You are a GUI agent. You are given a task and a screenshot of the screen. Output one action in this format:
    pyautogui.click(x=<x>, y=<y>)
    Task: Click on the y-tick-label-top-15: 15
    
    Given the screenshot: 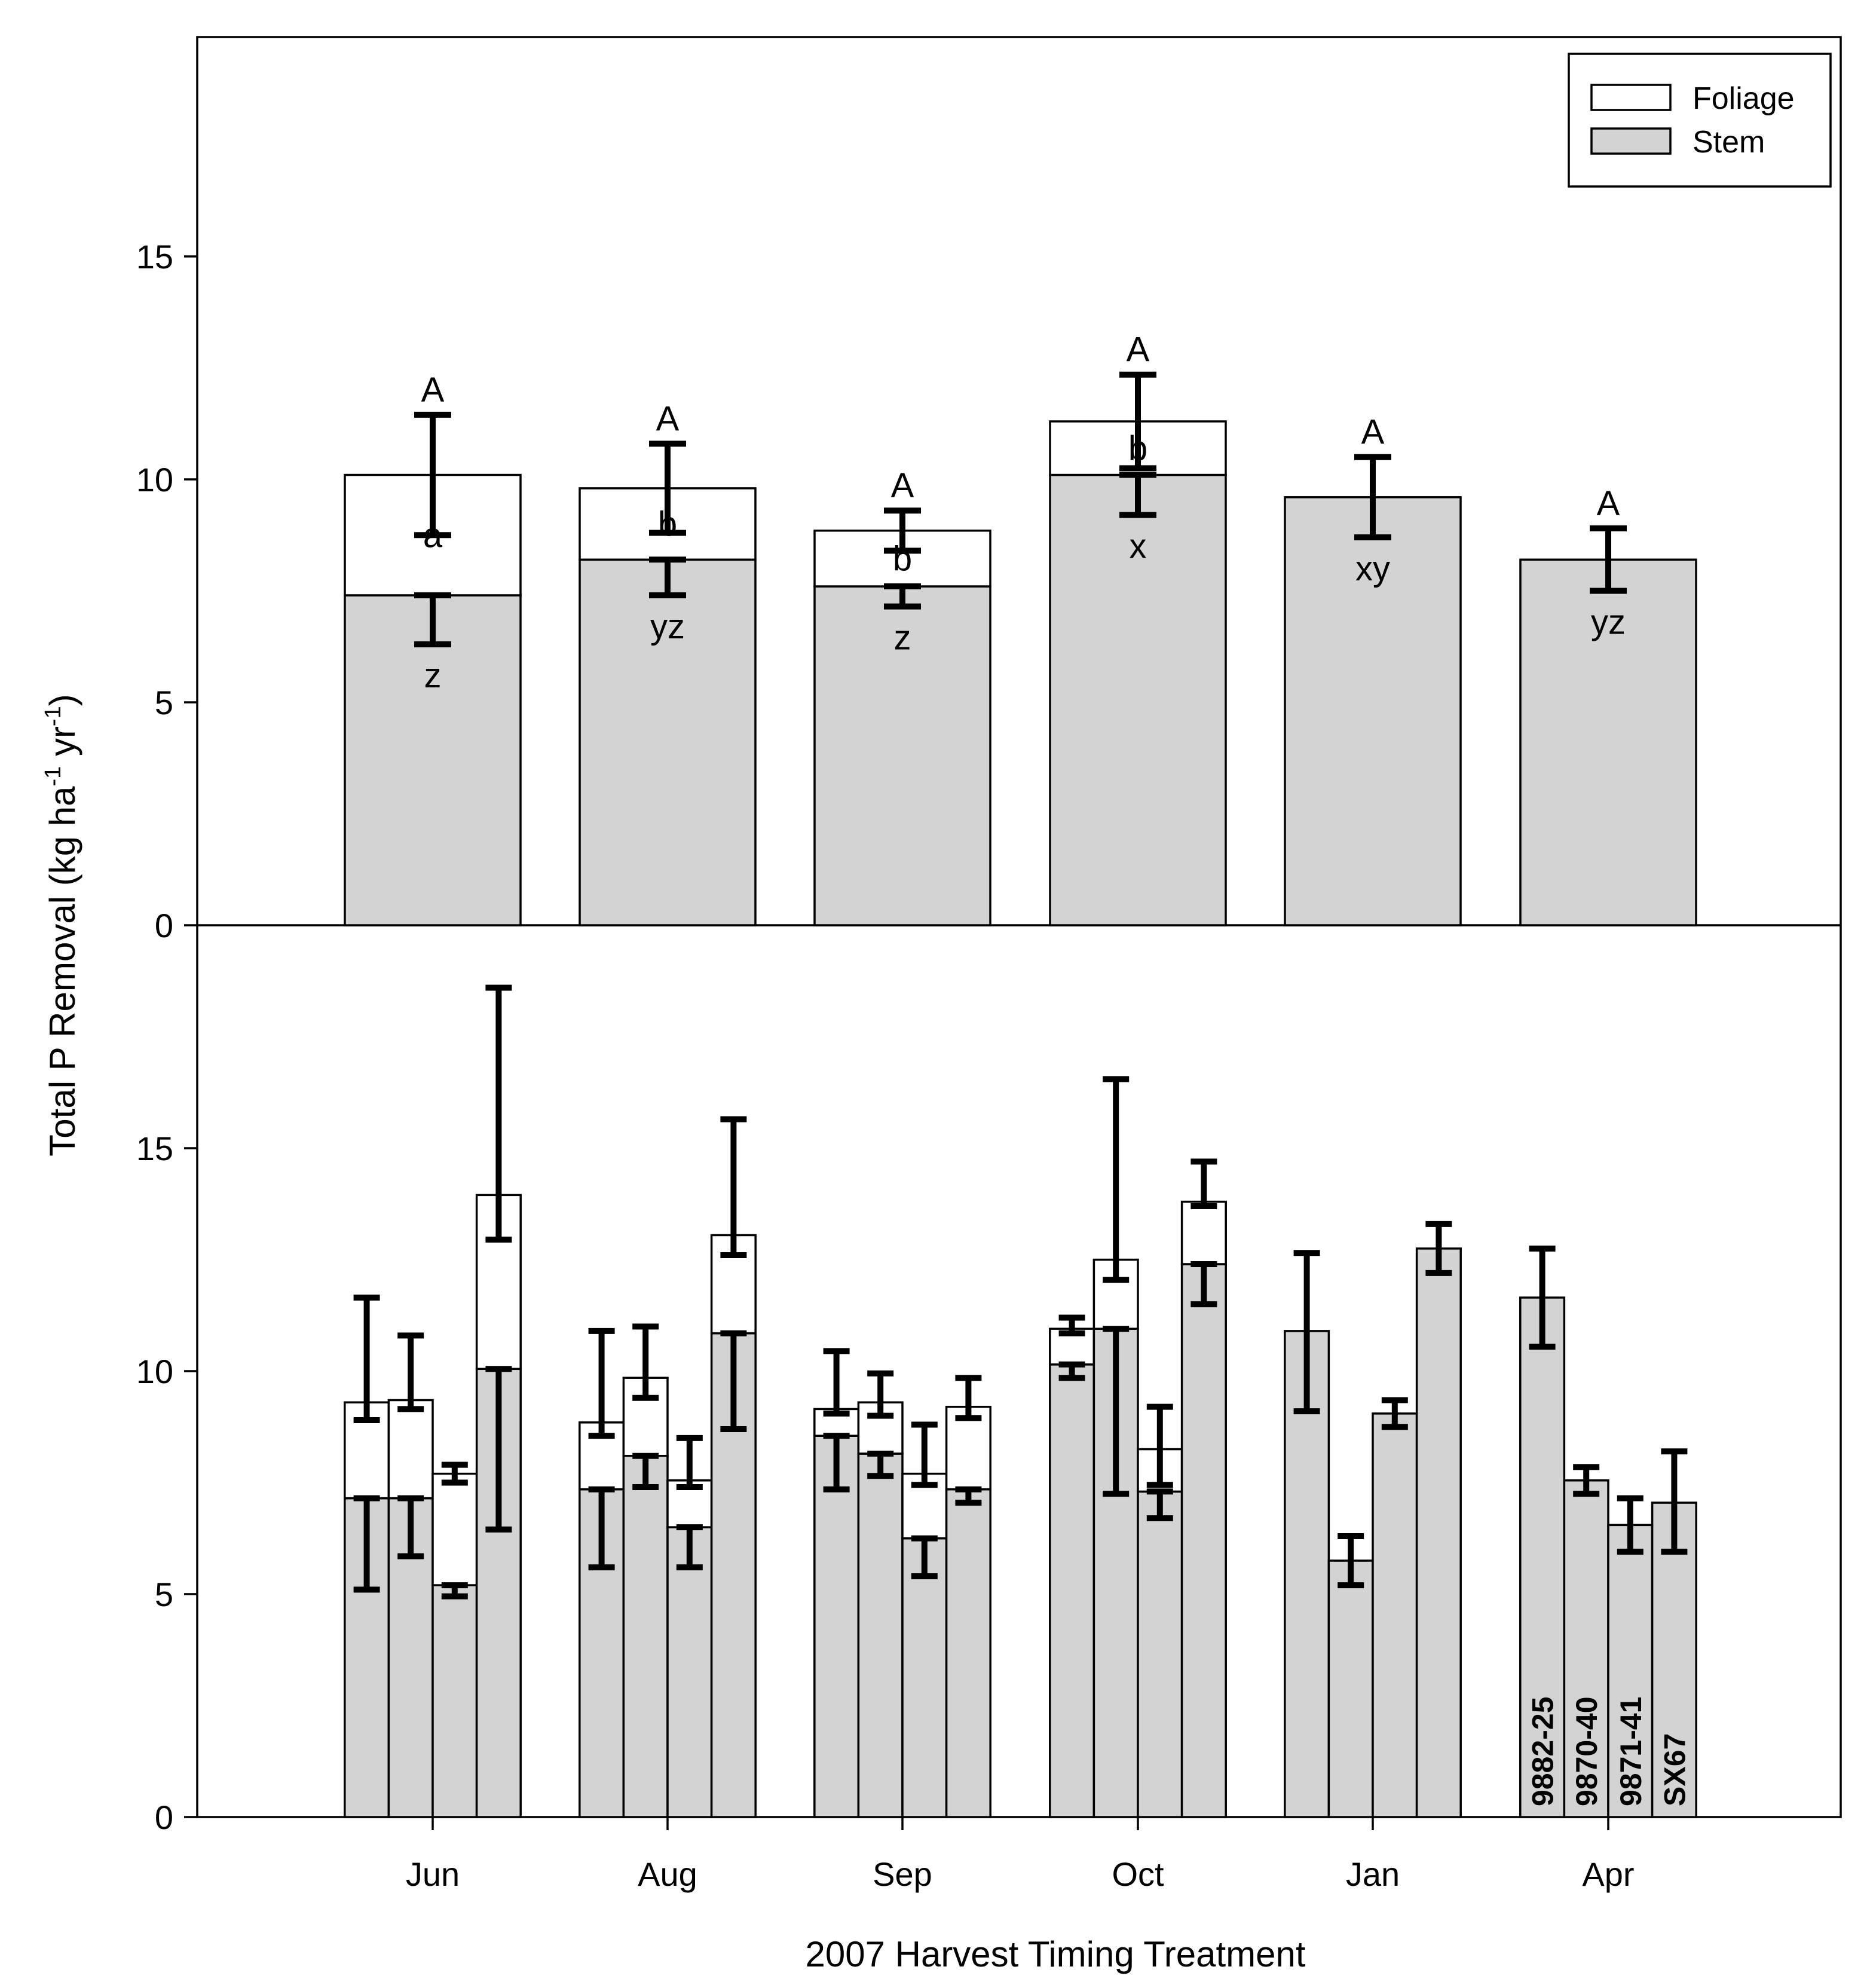 What is the action you would take?
    pyautogui.click(x=154, y=257)
    